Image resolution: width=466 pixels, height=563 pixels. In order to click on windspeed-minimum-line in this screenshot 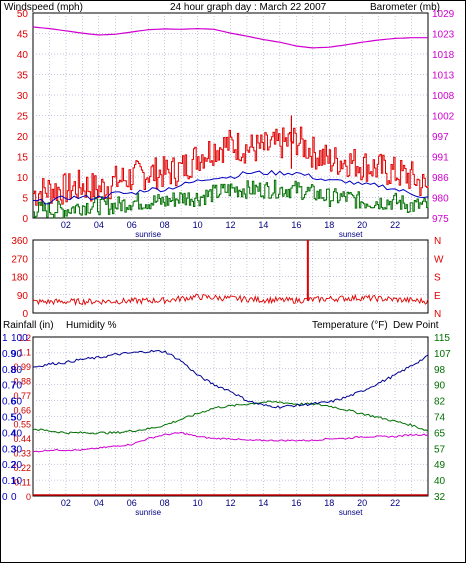, I will do `click(231, 199)`.